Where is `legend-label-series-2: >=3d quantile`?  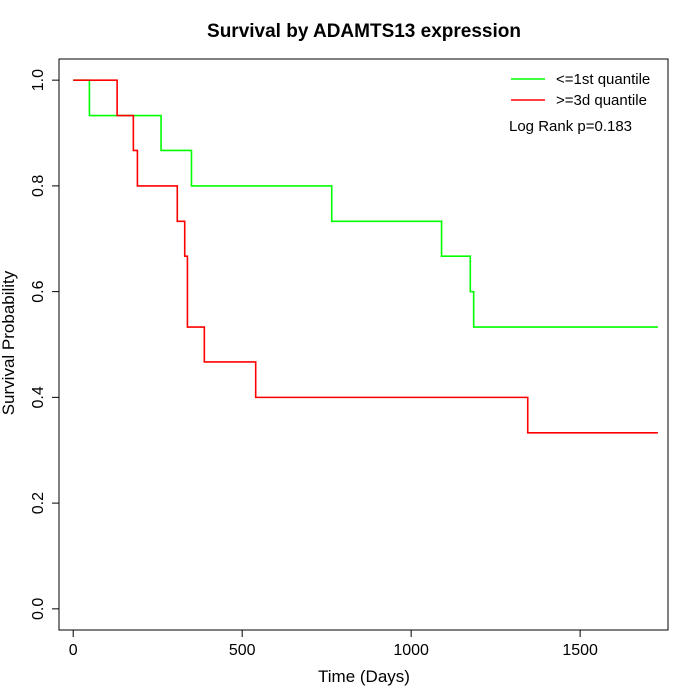 legend-label-series-2: >=3d quantile is located at coordinates (601, 100).